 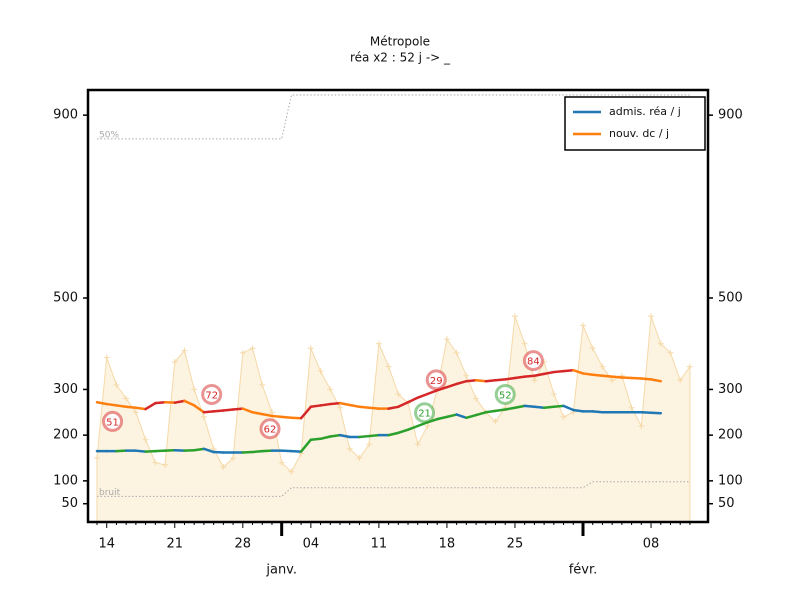 What do you see at coordinates (583, 570) in the screenshot?
I see `x-group-label: févr.` at bounding box center [583, 570].